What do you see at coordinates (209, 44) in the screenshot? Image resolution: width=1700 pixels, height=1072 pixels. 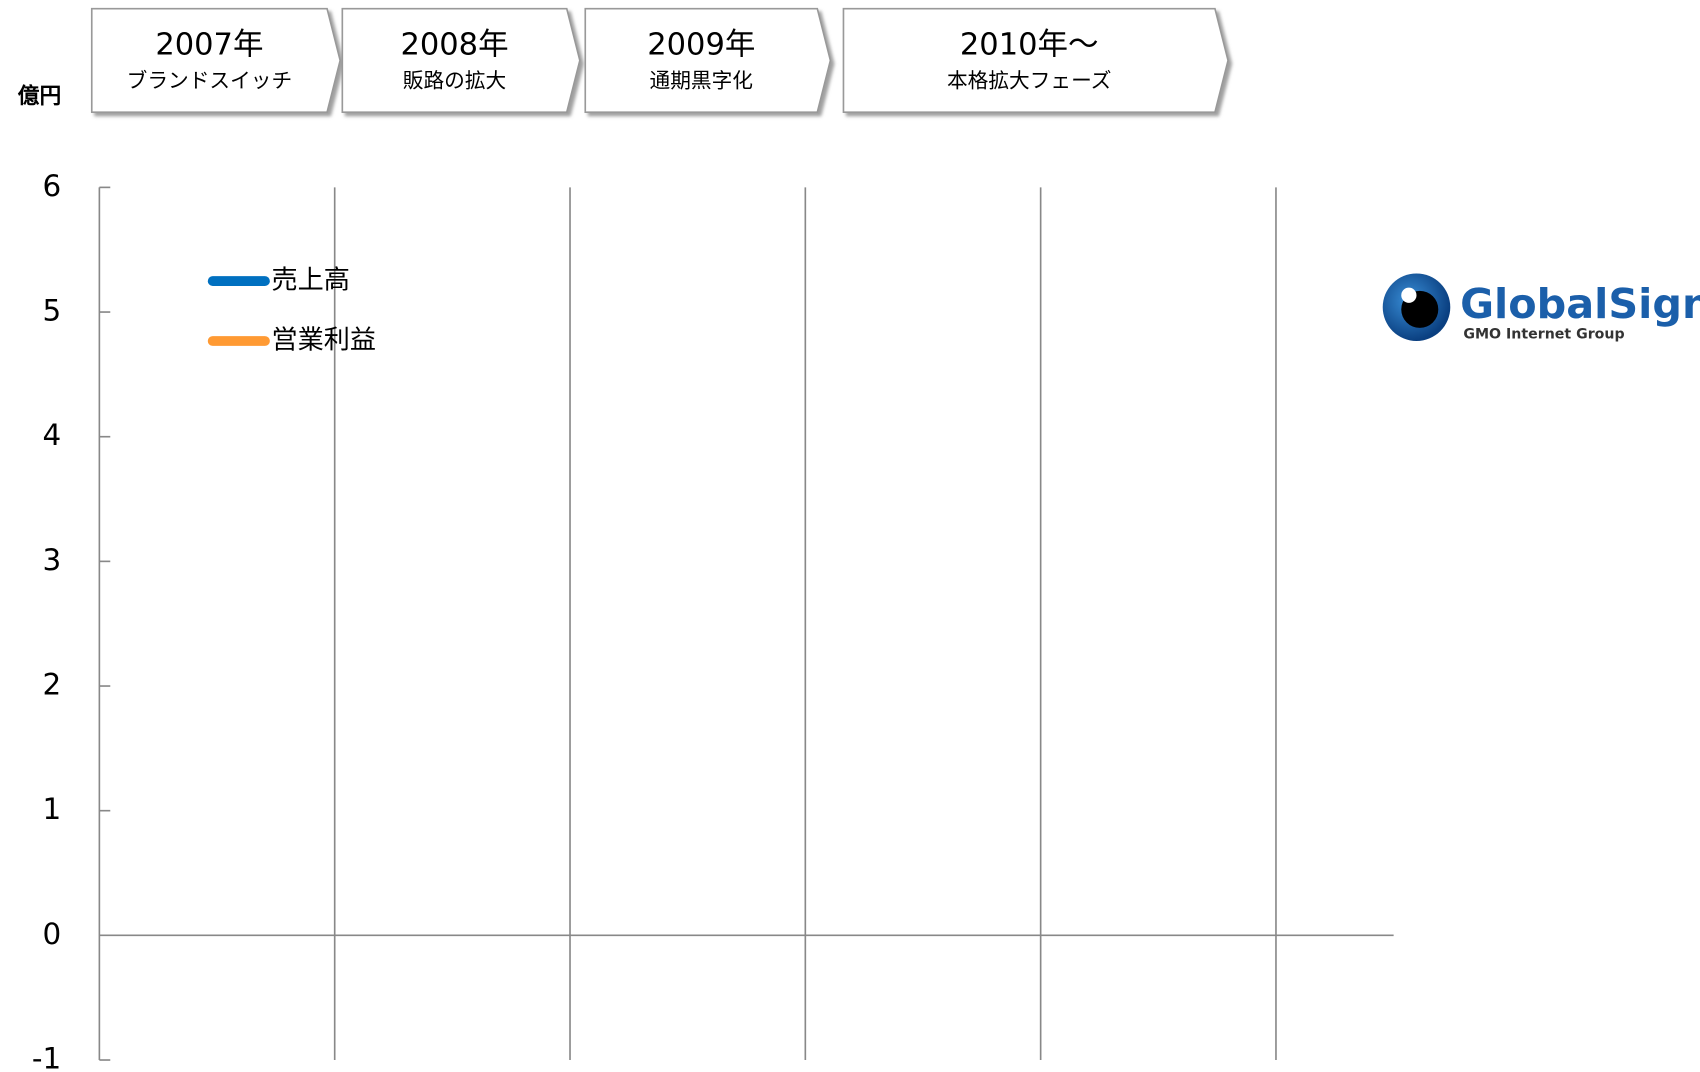 I see `phase-year: 2007年` at bounding box center [209, 44].